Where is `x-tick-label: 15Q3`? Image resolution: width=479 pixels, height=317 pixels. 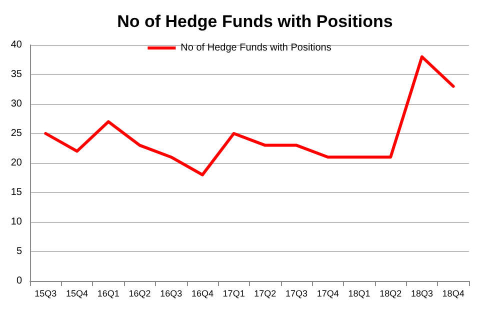
x-tick-label: 15Q3 is located at coordinates (45, 293).